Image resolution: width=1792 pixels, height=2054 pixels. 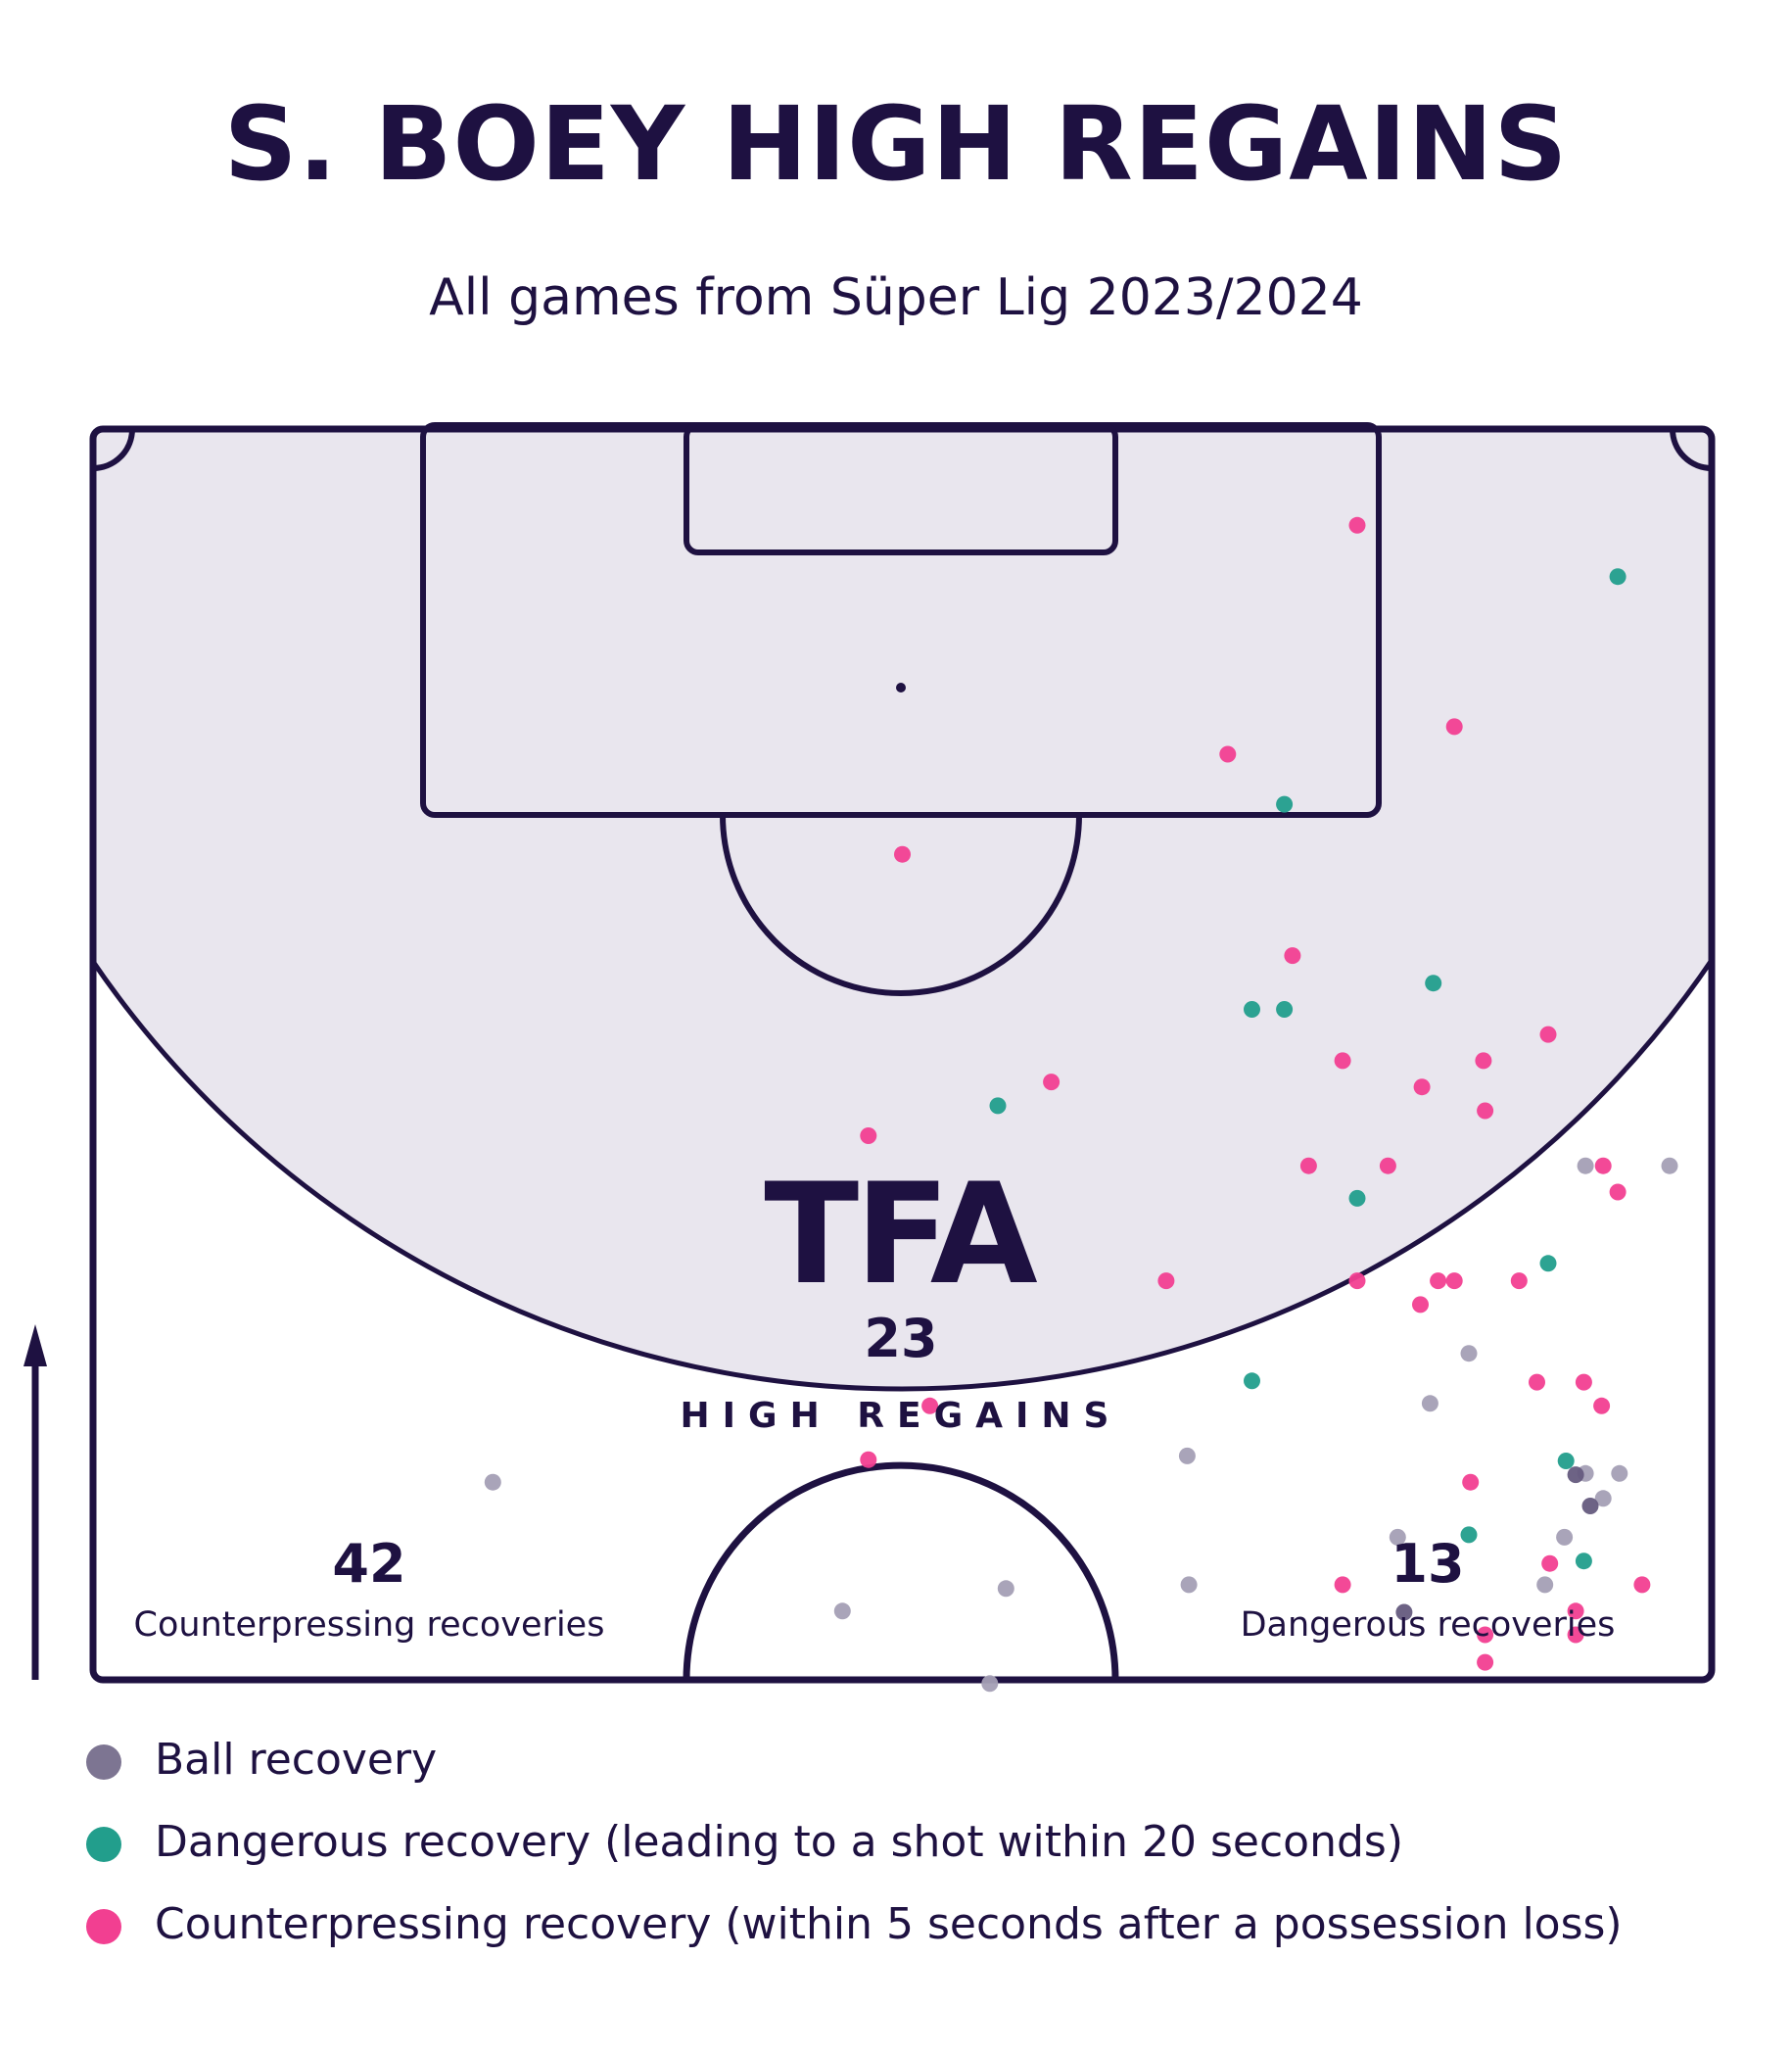 What do you see at coordinates (901, 1338) in the screenshot?
I see `high-regains-count: 23` at bounding box center [901, 1338].